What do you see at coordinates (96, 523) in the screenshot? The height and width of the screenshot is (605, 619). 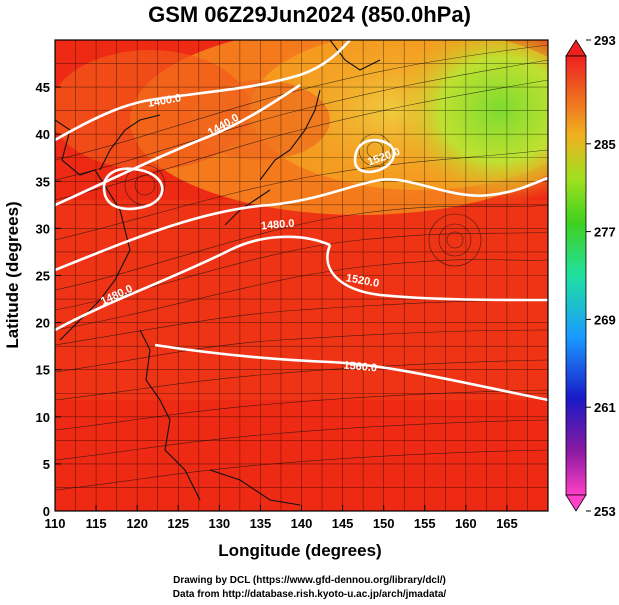 I see `x-tick-label: 115` at bounding box center [96, 523].